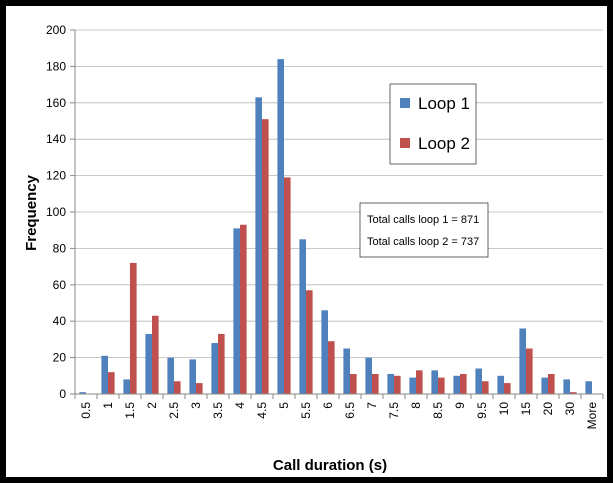 This screenshot has height=483, width=613. What do you see at coordinates (174, 410) in the screenshot?
I see `x-tick-label: 2.5` at bounding box center [174, 410].